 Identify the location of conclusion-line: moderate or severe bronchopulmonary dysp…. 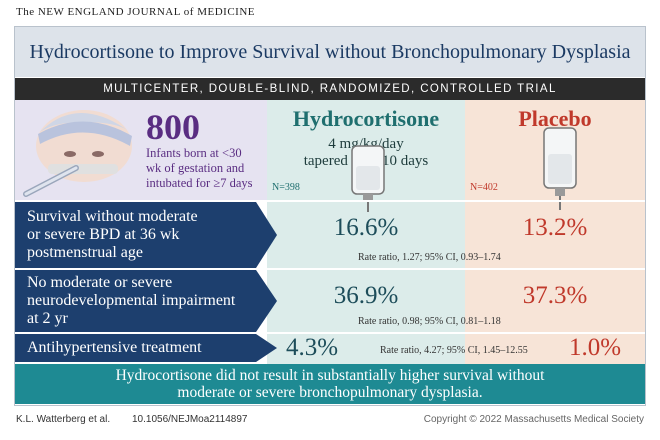
(330, 392).